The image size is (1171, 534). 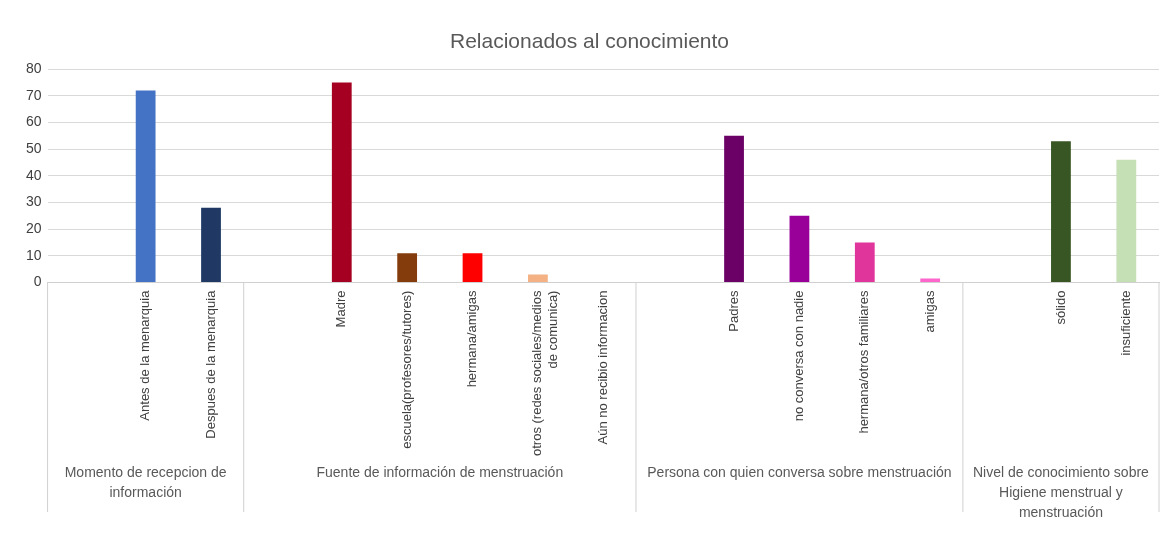 What do you see at coordinates (1125, 323) in the screenshot?
I see `x-tick-label: insuficiente` at bounding box center [1125, 323].